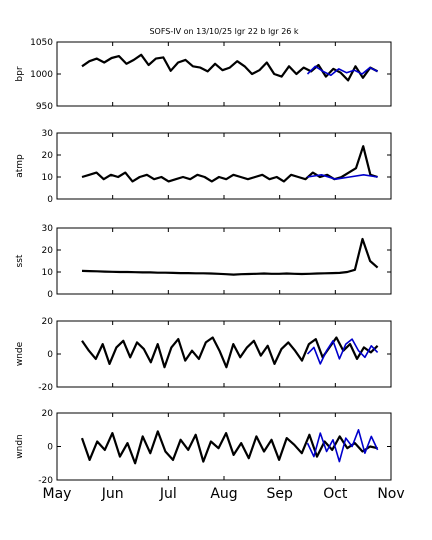 The image size is (432, 540). Describe the element at coordinates (223, 494) in the screenshot. I see `x-tick-label: Aug` at that location.